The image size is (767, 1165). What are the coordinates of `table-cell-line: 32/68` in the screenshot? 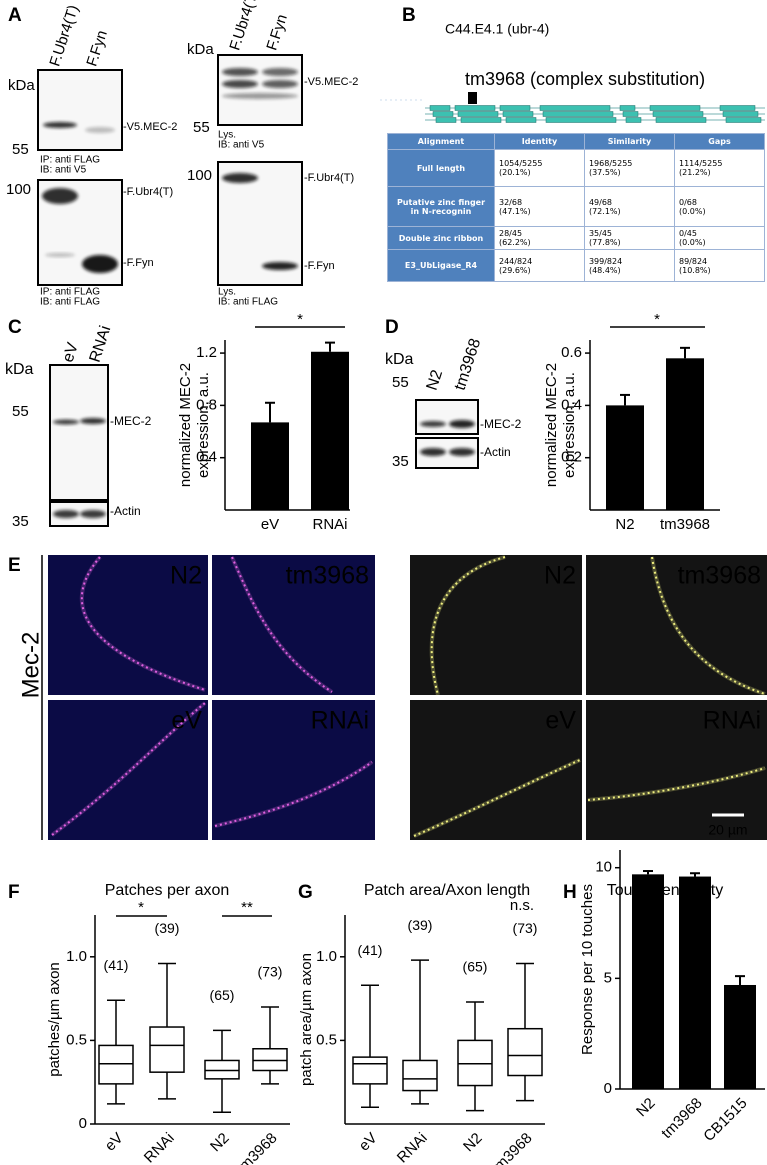 It's located at (511, 202).